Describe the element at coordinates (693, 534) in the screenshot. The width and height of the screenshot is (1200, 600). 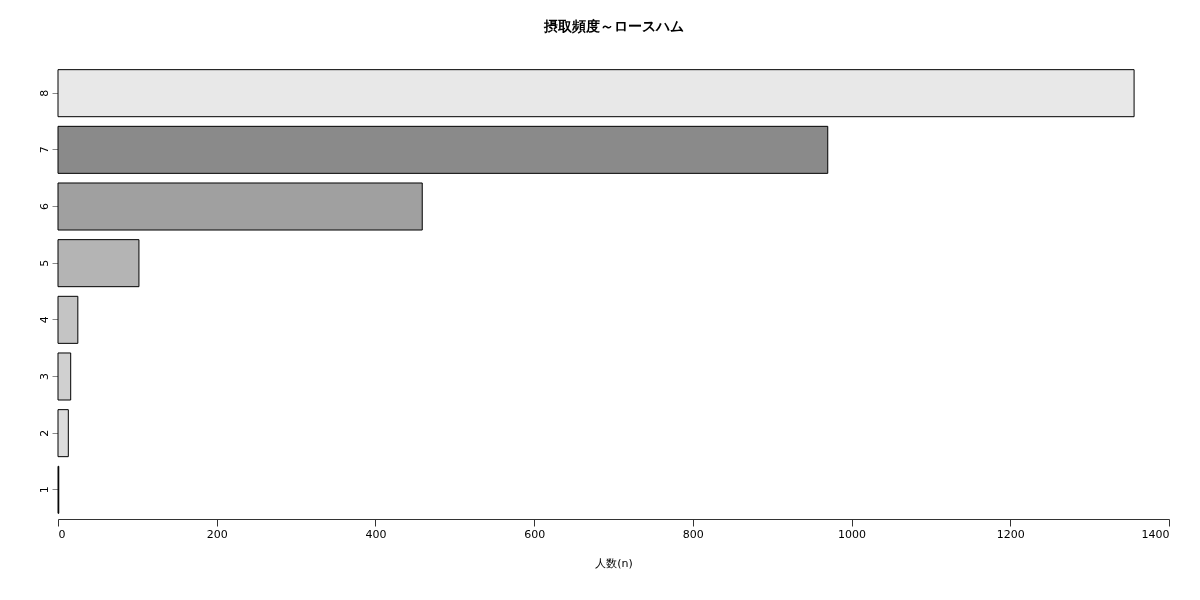
I see `x-tick-label: 800` at that location.